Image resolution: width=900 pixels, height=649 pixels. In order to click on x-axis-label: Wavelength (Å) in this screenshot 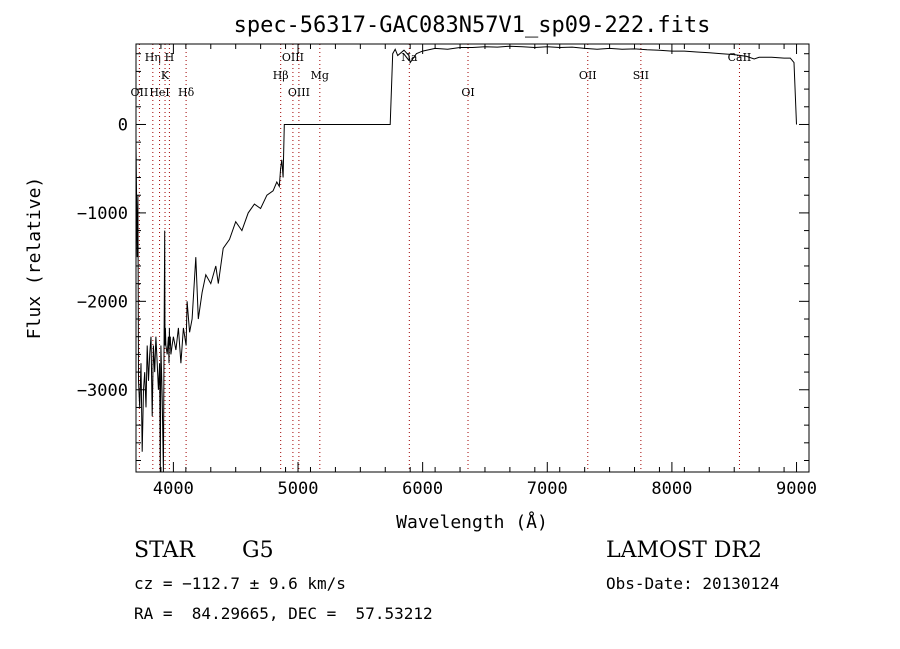, I will do `click(472, 522)`.